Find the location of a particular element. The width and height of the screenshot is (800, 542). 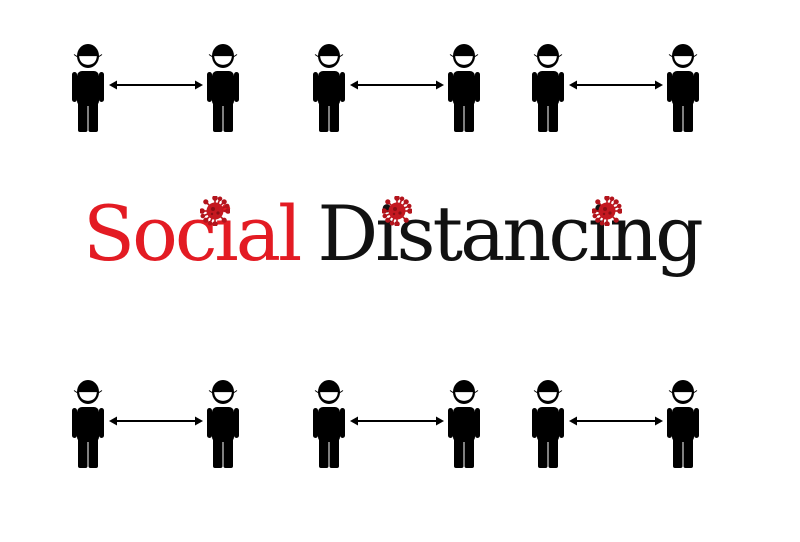

headline-word-distancing: Distancing is located at coordinates (510, 233).